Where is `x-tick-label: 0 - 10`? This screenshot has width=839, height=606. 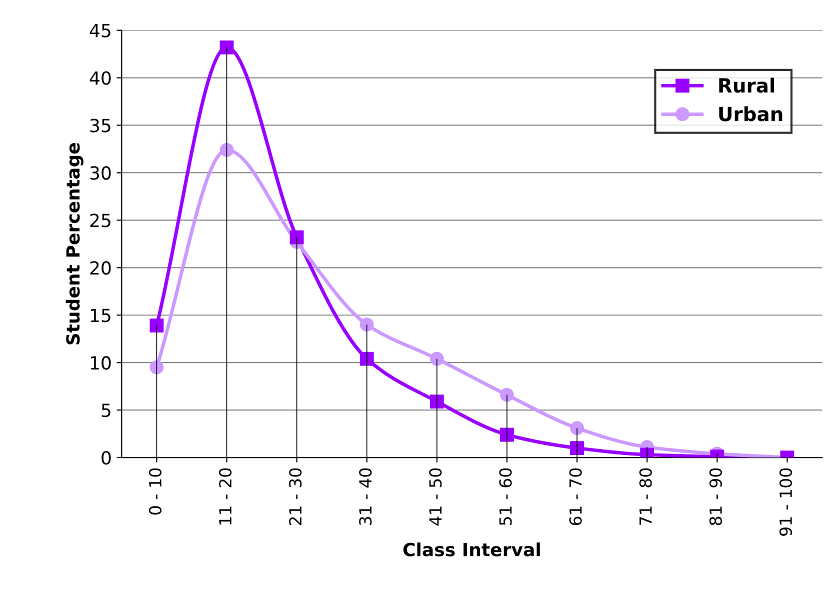
x-tick-label: 0 - 10 is located at coordinates (155, 491).